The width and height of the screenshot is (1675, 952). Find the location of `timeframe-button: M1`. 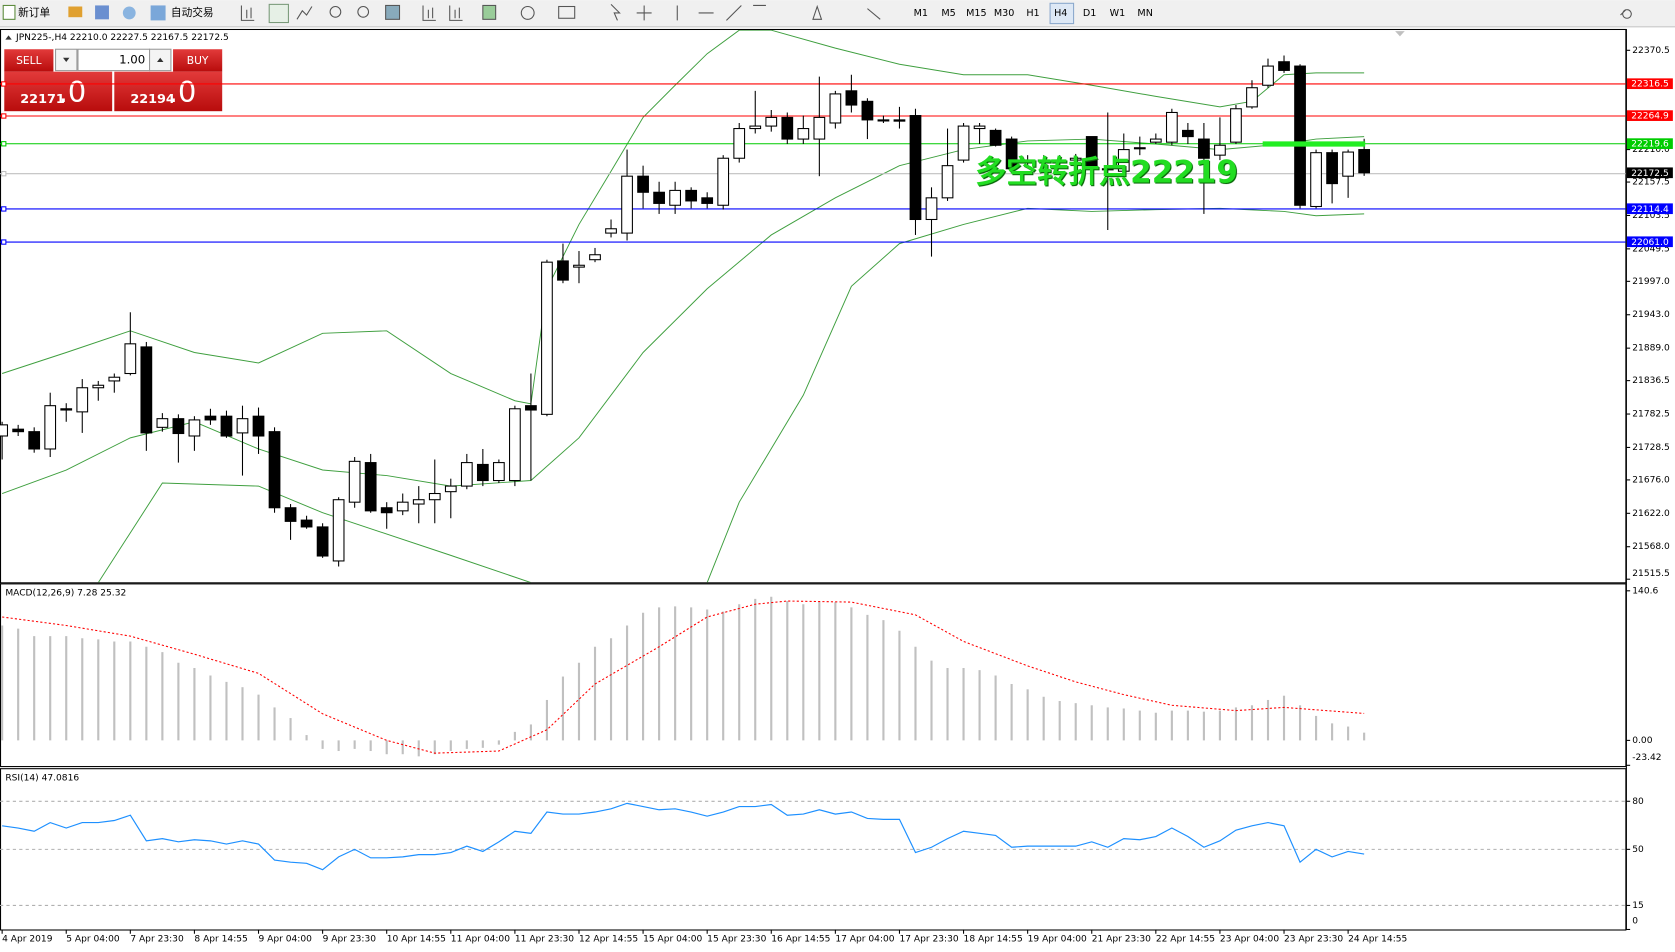

timeframe-button: M1 is located at coordinates (921, 13).